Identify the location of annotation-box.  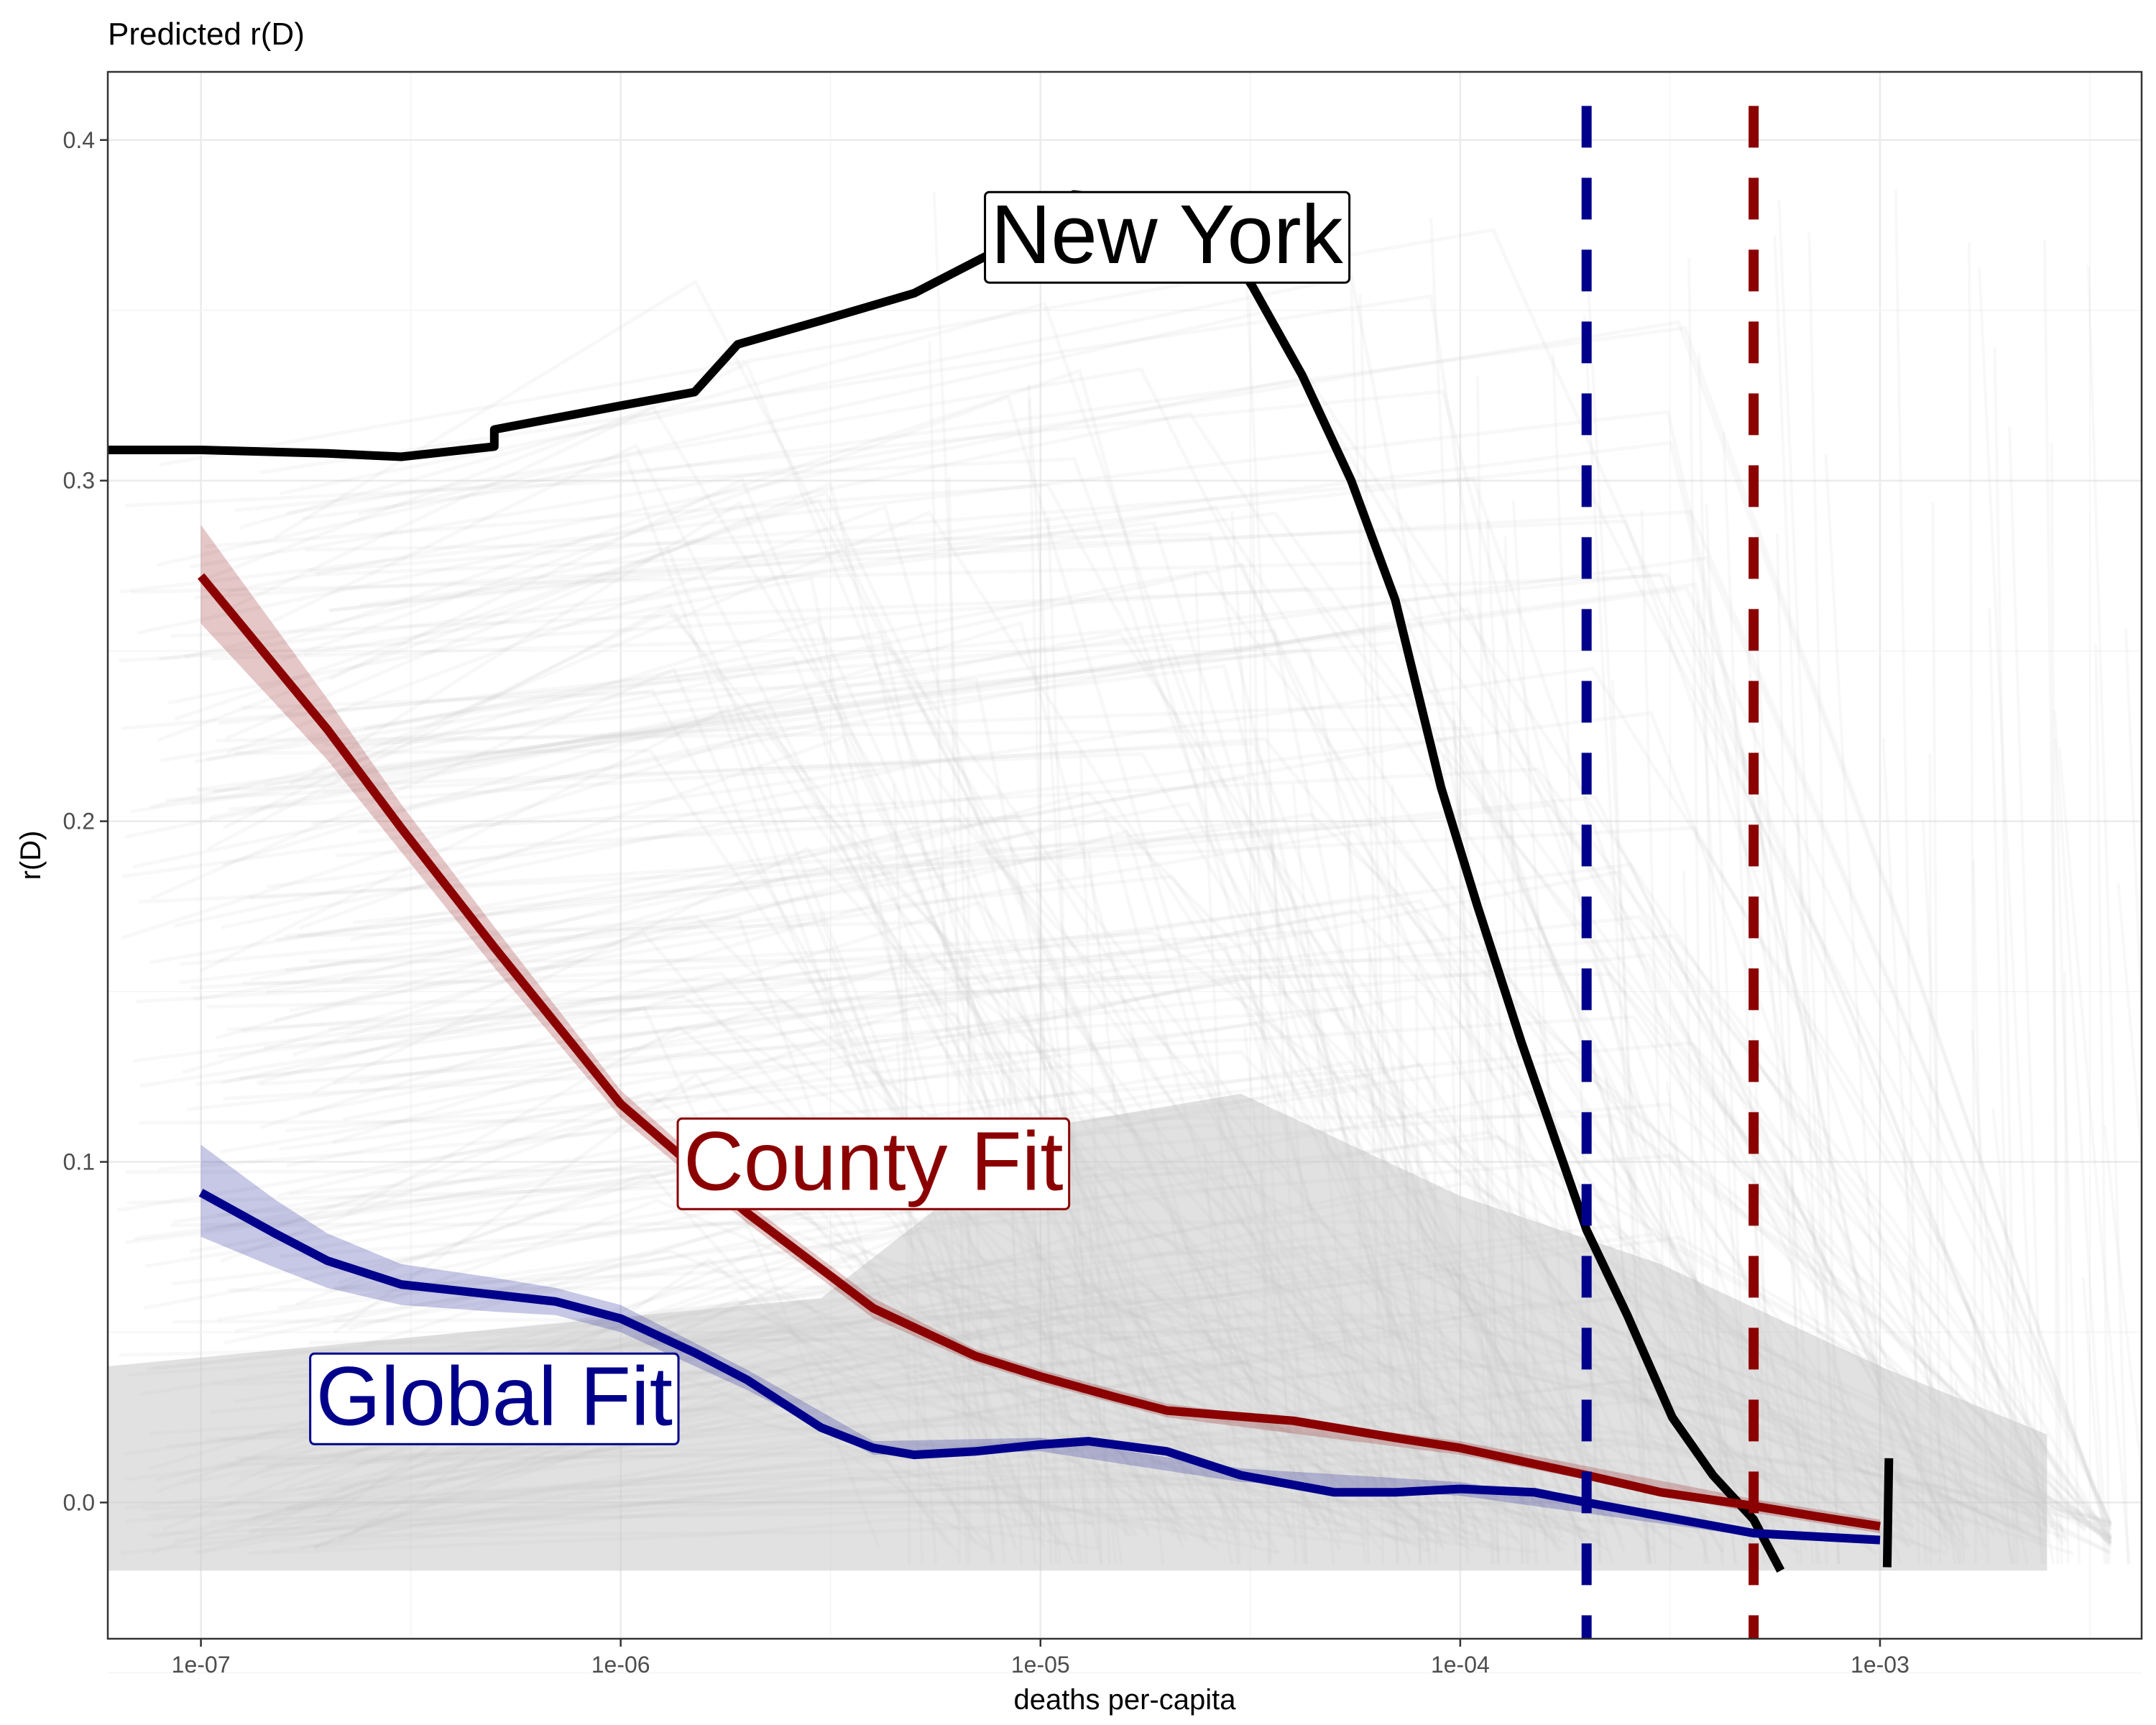
(494, 1398).